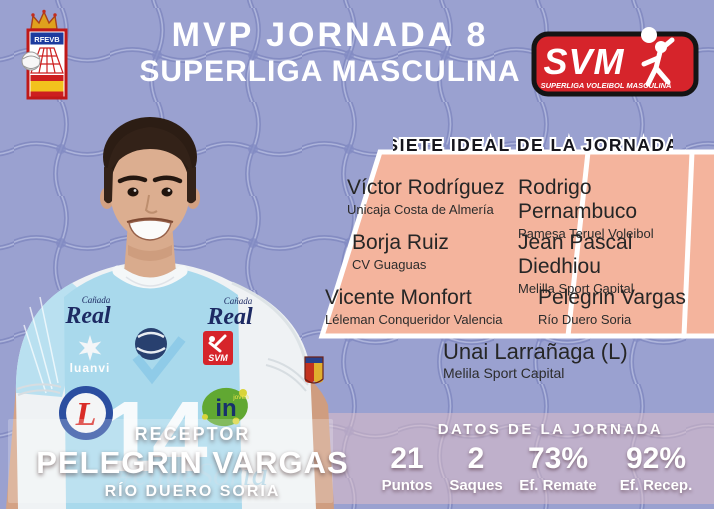 The height and width of the screenshot is (509, 714). Describe the element at coordinates (420, 209) in the screenshot. I see `player-club: Unicaja Costa de Almería` at that location.